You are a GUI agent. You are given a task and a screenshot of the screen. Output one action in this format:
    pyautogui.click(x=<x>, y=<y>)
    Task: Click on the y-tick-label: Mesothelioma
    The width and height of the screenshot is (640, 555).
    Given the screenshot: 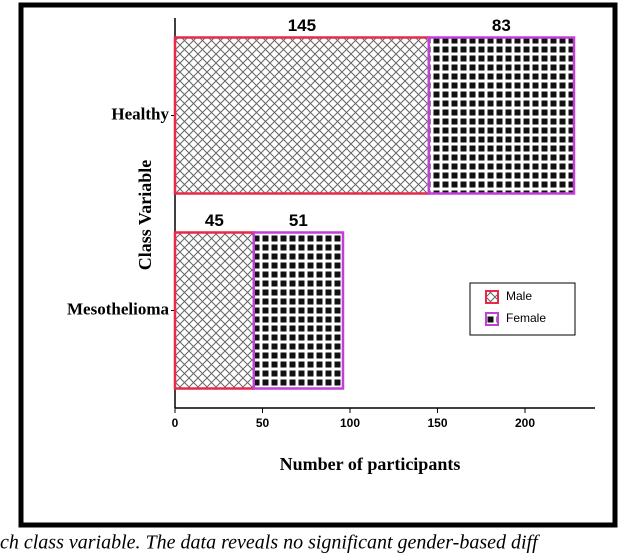 What is the action you would take?
    pyautogui.click(x=118, y=308)
    